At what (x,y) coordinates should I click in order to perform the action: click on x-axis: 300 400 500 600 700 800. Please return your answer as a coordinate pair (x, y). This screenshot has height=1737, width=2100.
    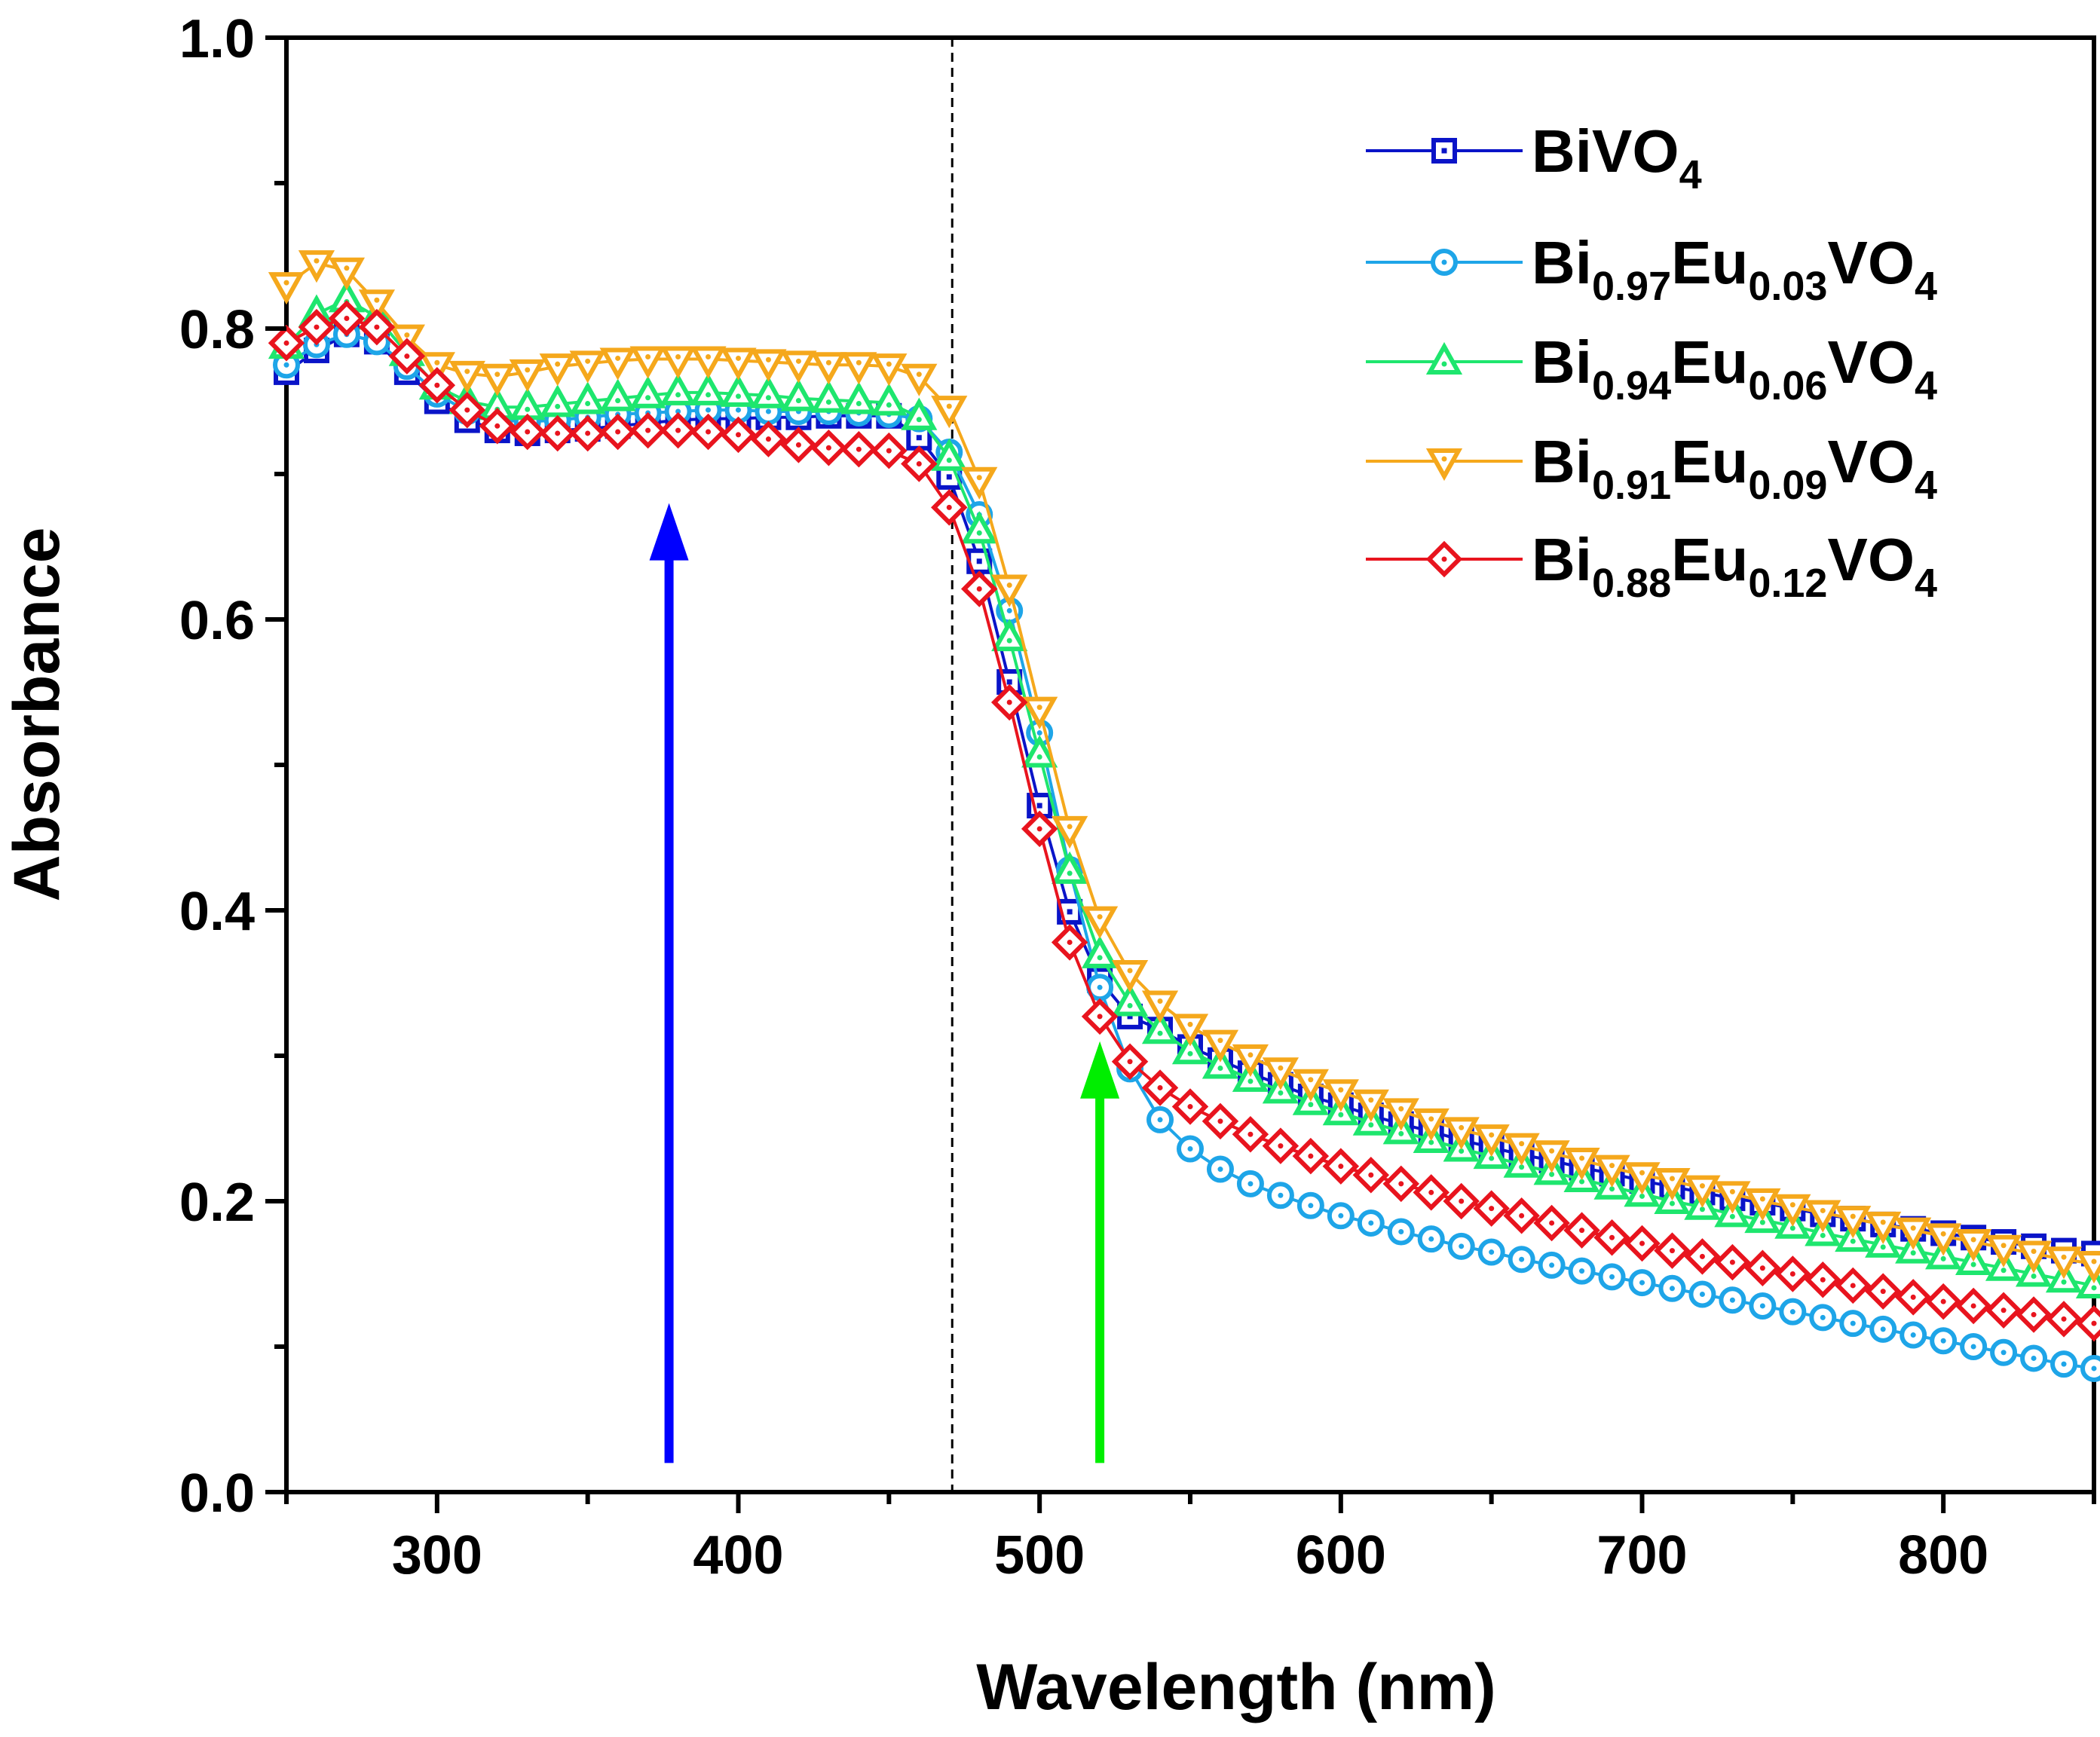
    Looking at the image, I should click on (1190, 1539).